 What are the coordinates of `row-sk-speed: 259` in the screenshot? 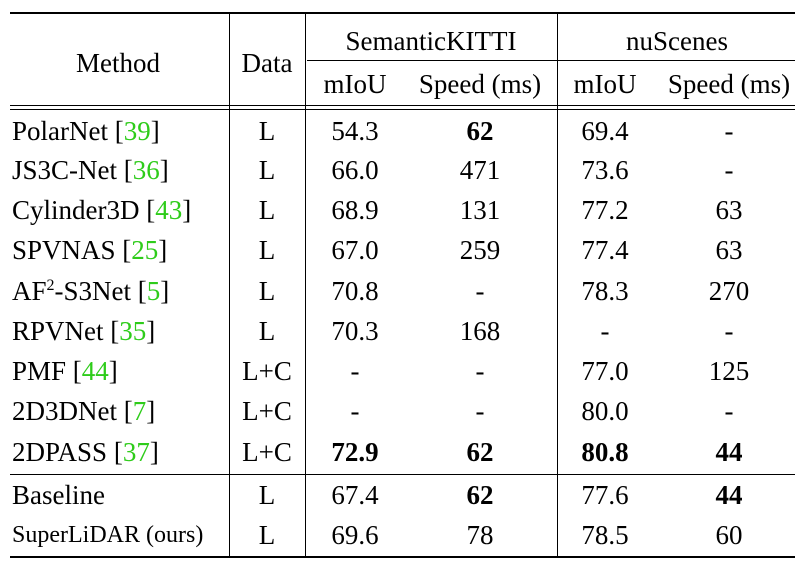 It's located at (480, 250).